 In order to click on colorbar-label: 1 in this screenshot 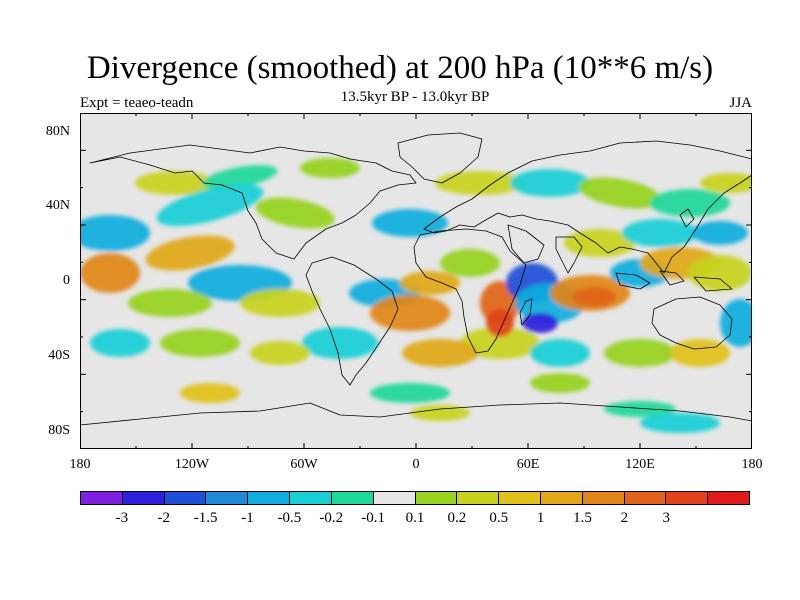, I will do `click(540, 518)`.